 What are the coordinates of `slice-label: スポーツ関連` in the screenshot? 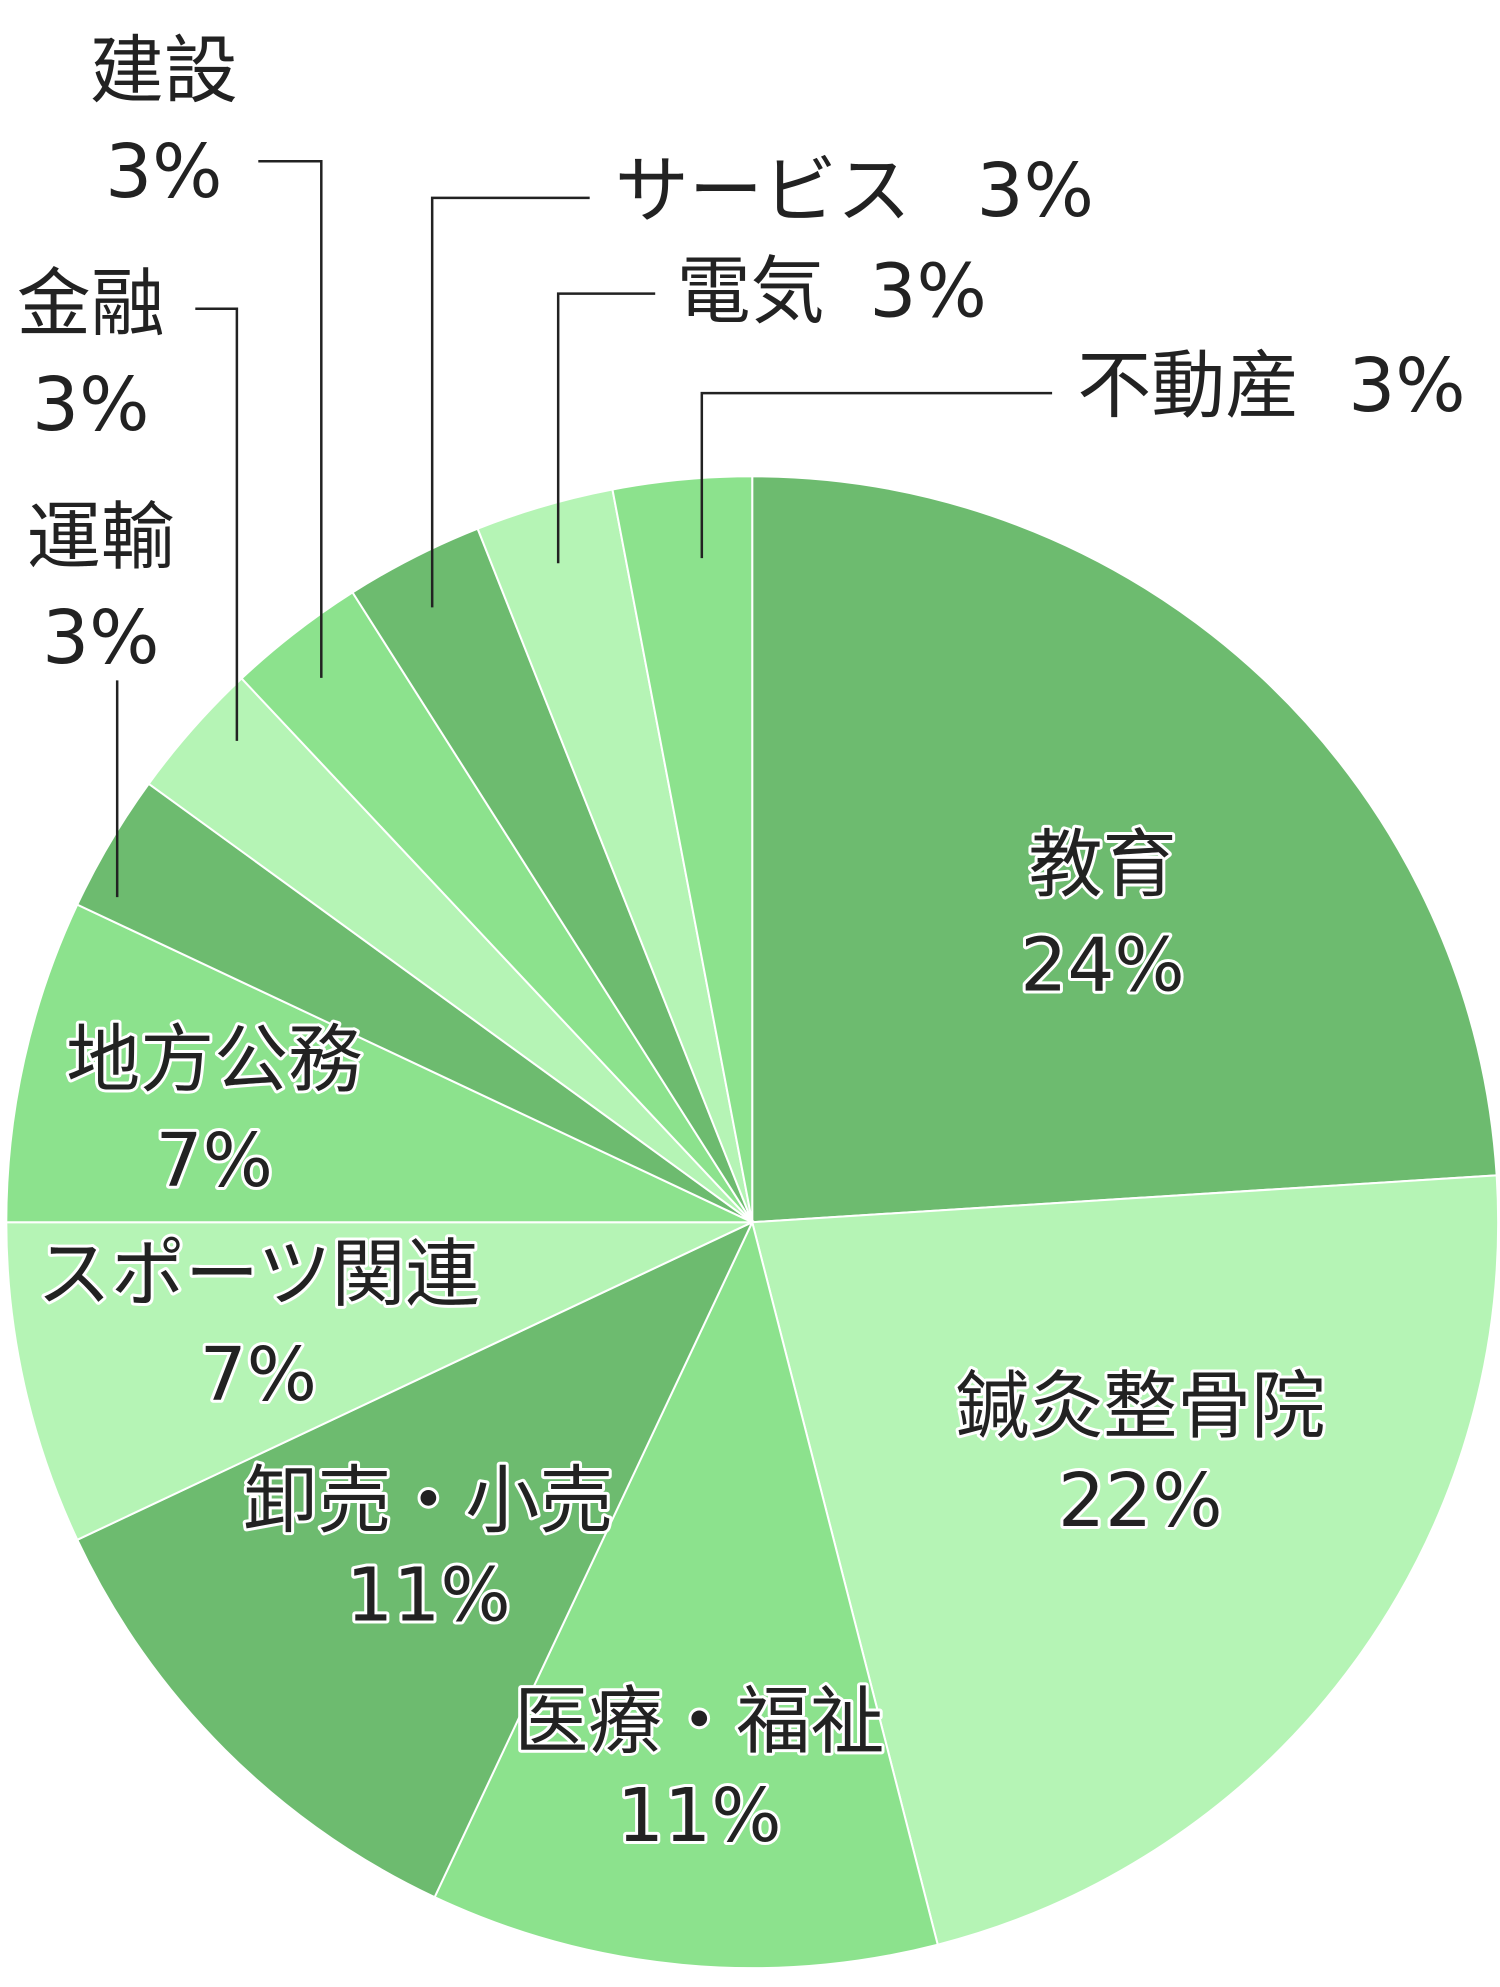 It's located at (258, 1274).